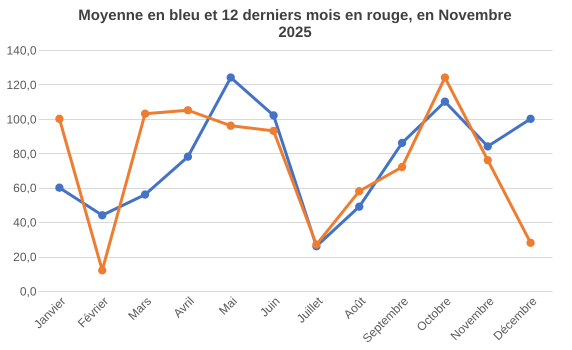 This screenshot has height=350, width=572. I want to click on y-tick-label: 40,0, so click(25, 223).